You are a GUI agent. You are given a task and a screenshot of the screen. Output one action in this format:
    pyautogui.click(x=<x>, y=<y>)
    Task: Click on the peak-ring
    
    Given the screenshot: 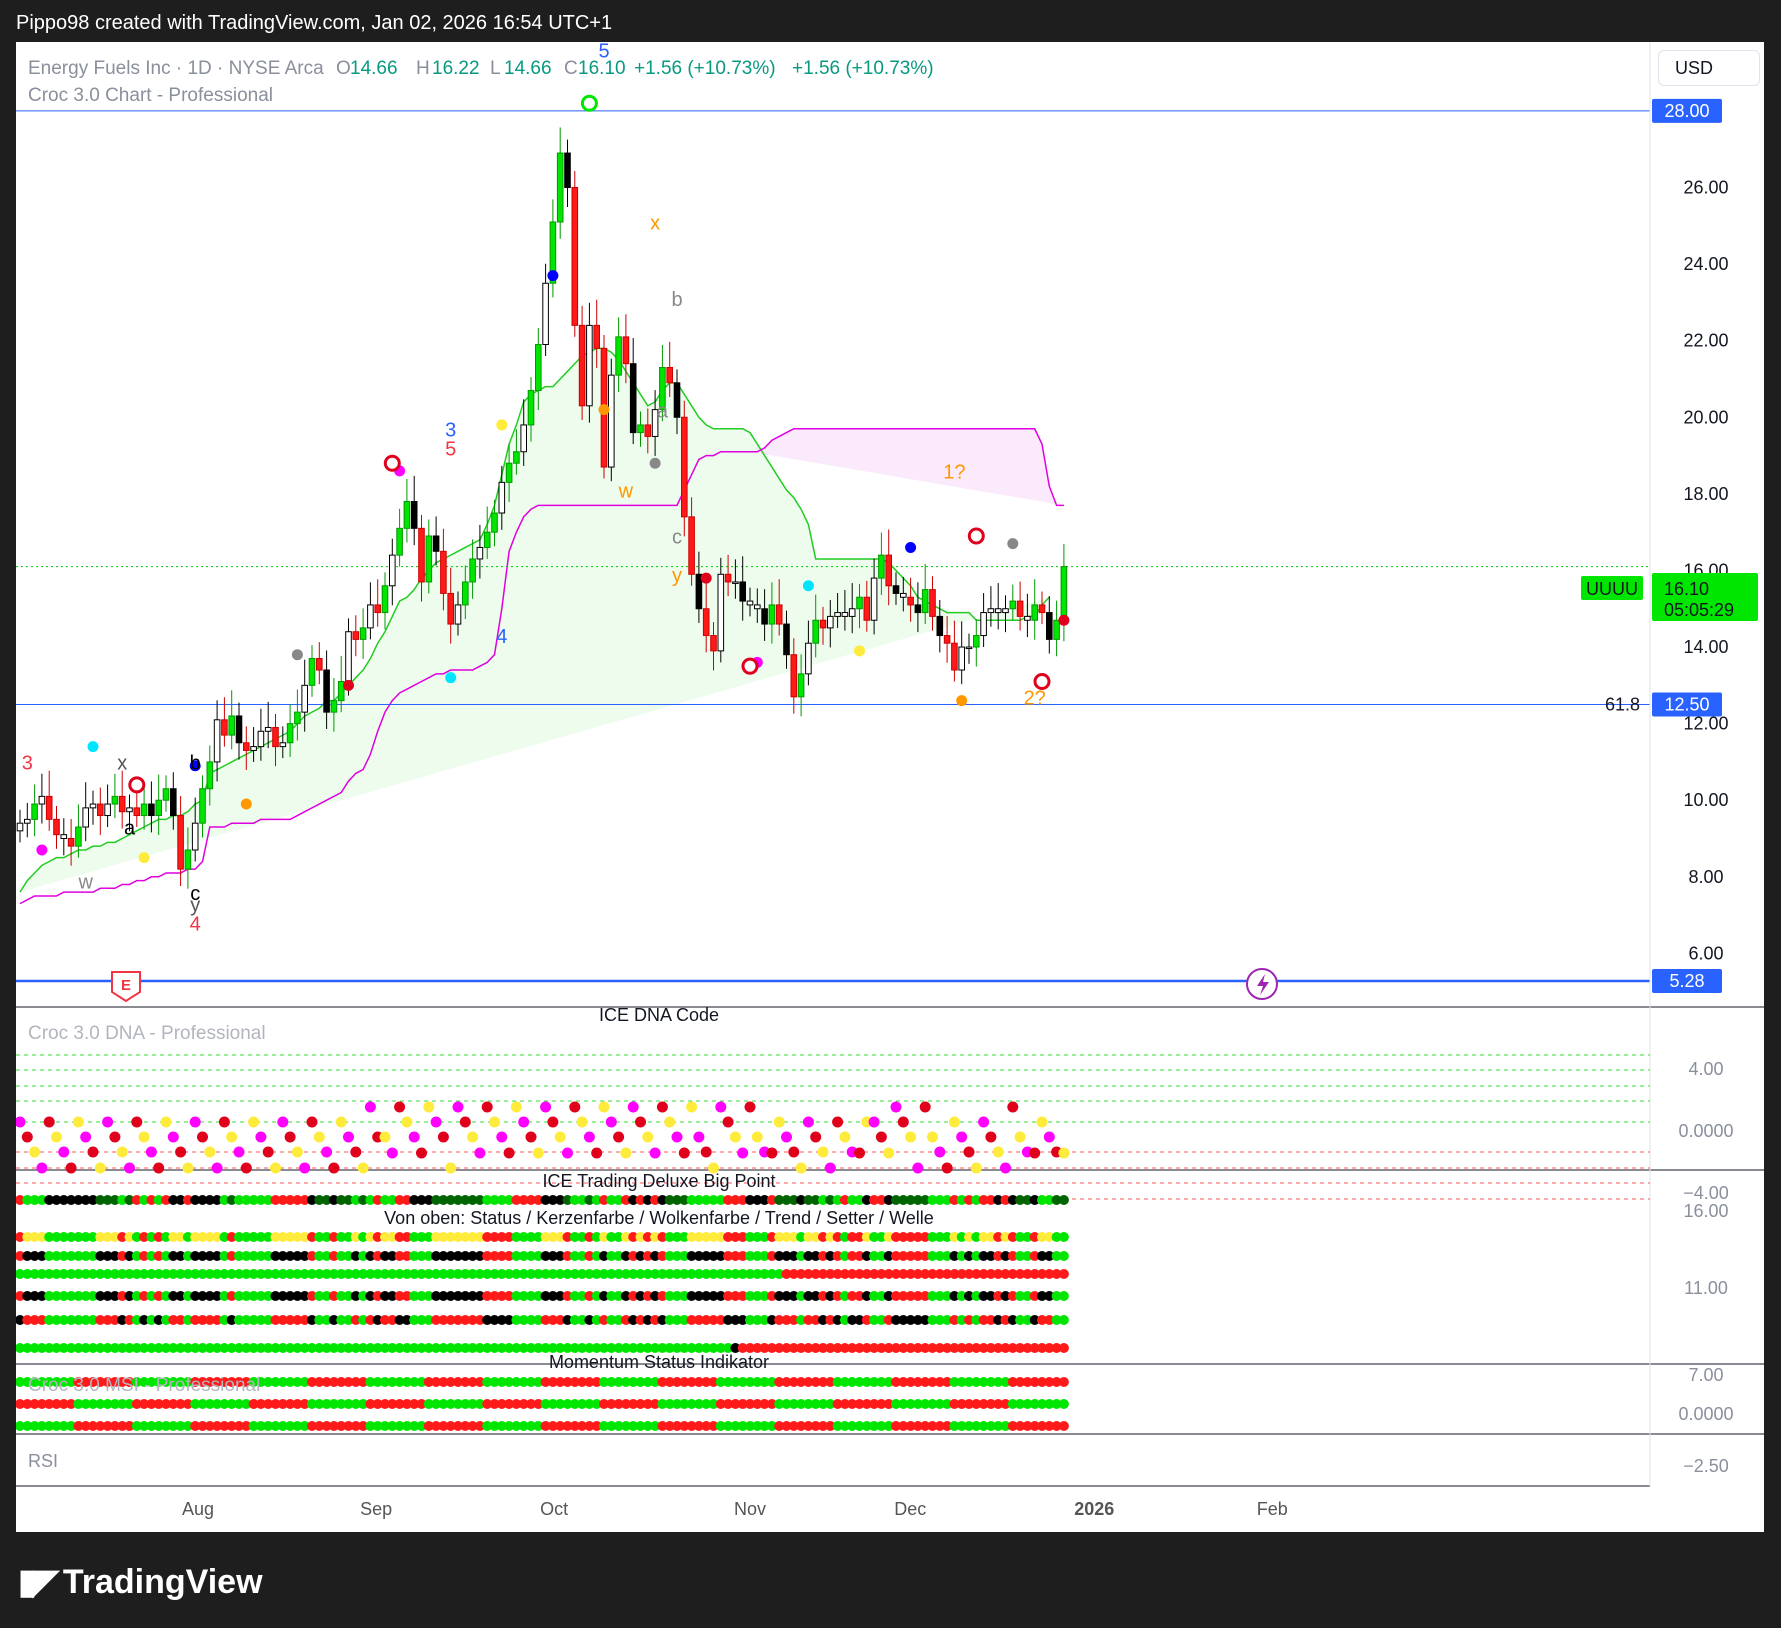 What is the action you would take?
    pyautogui.click(x=589, y=103)
    